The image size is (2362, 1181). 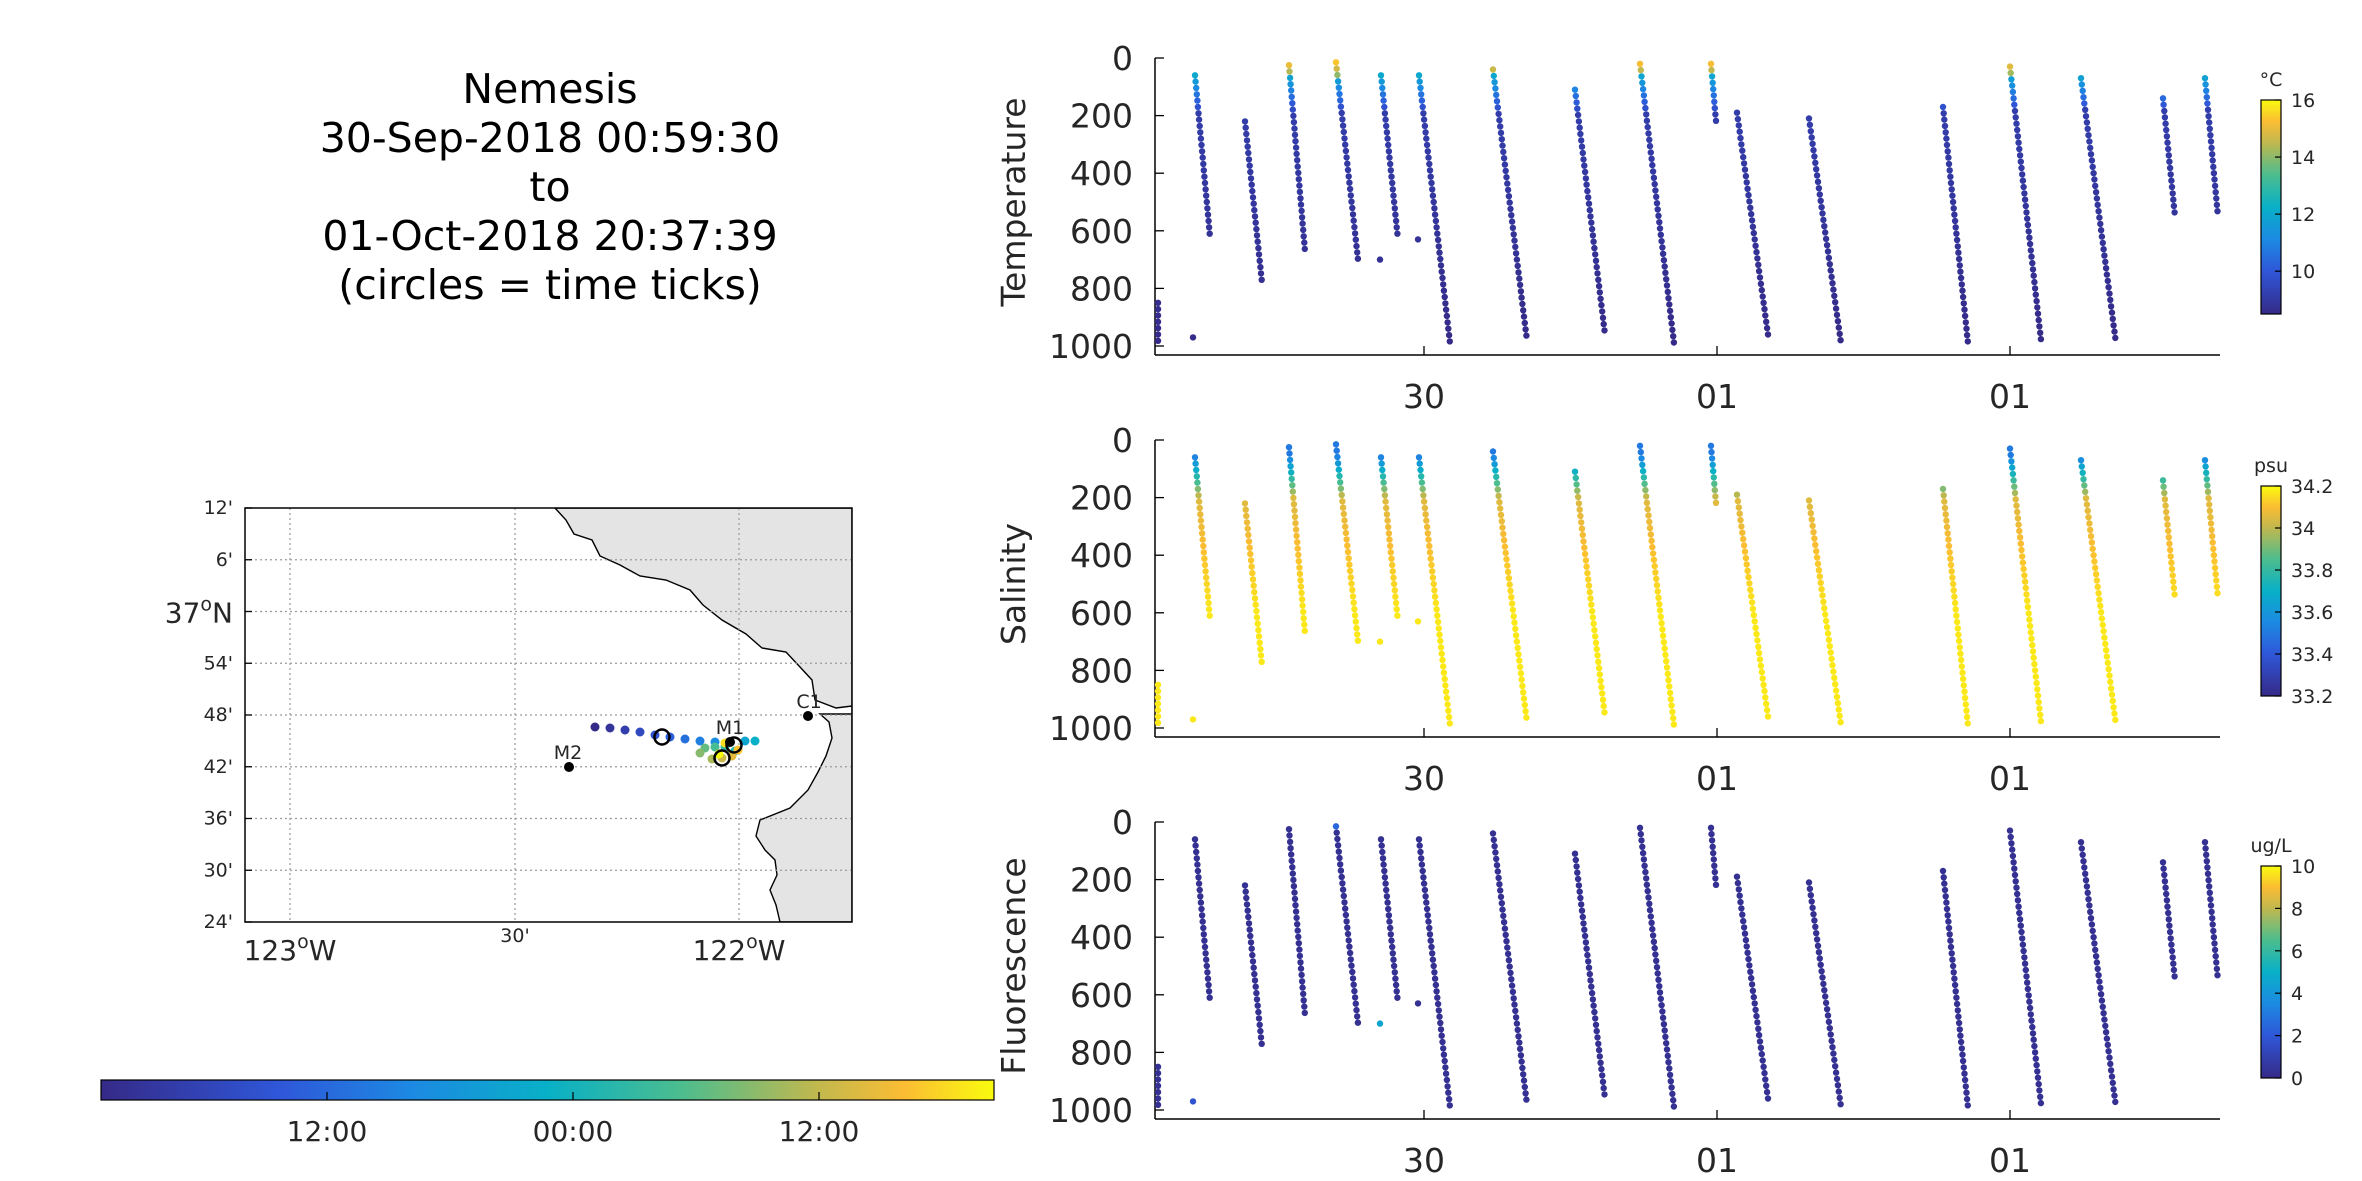 I want to click on y-tick-label: 400, so click(x=1101, y=555).